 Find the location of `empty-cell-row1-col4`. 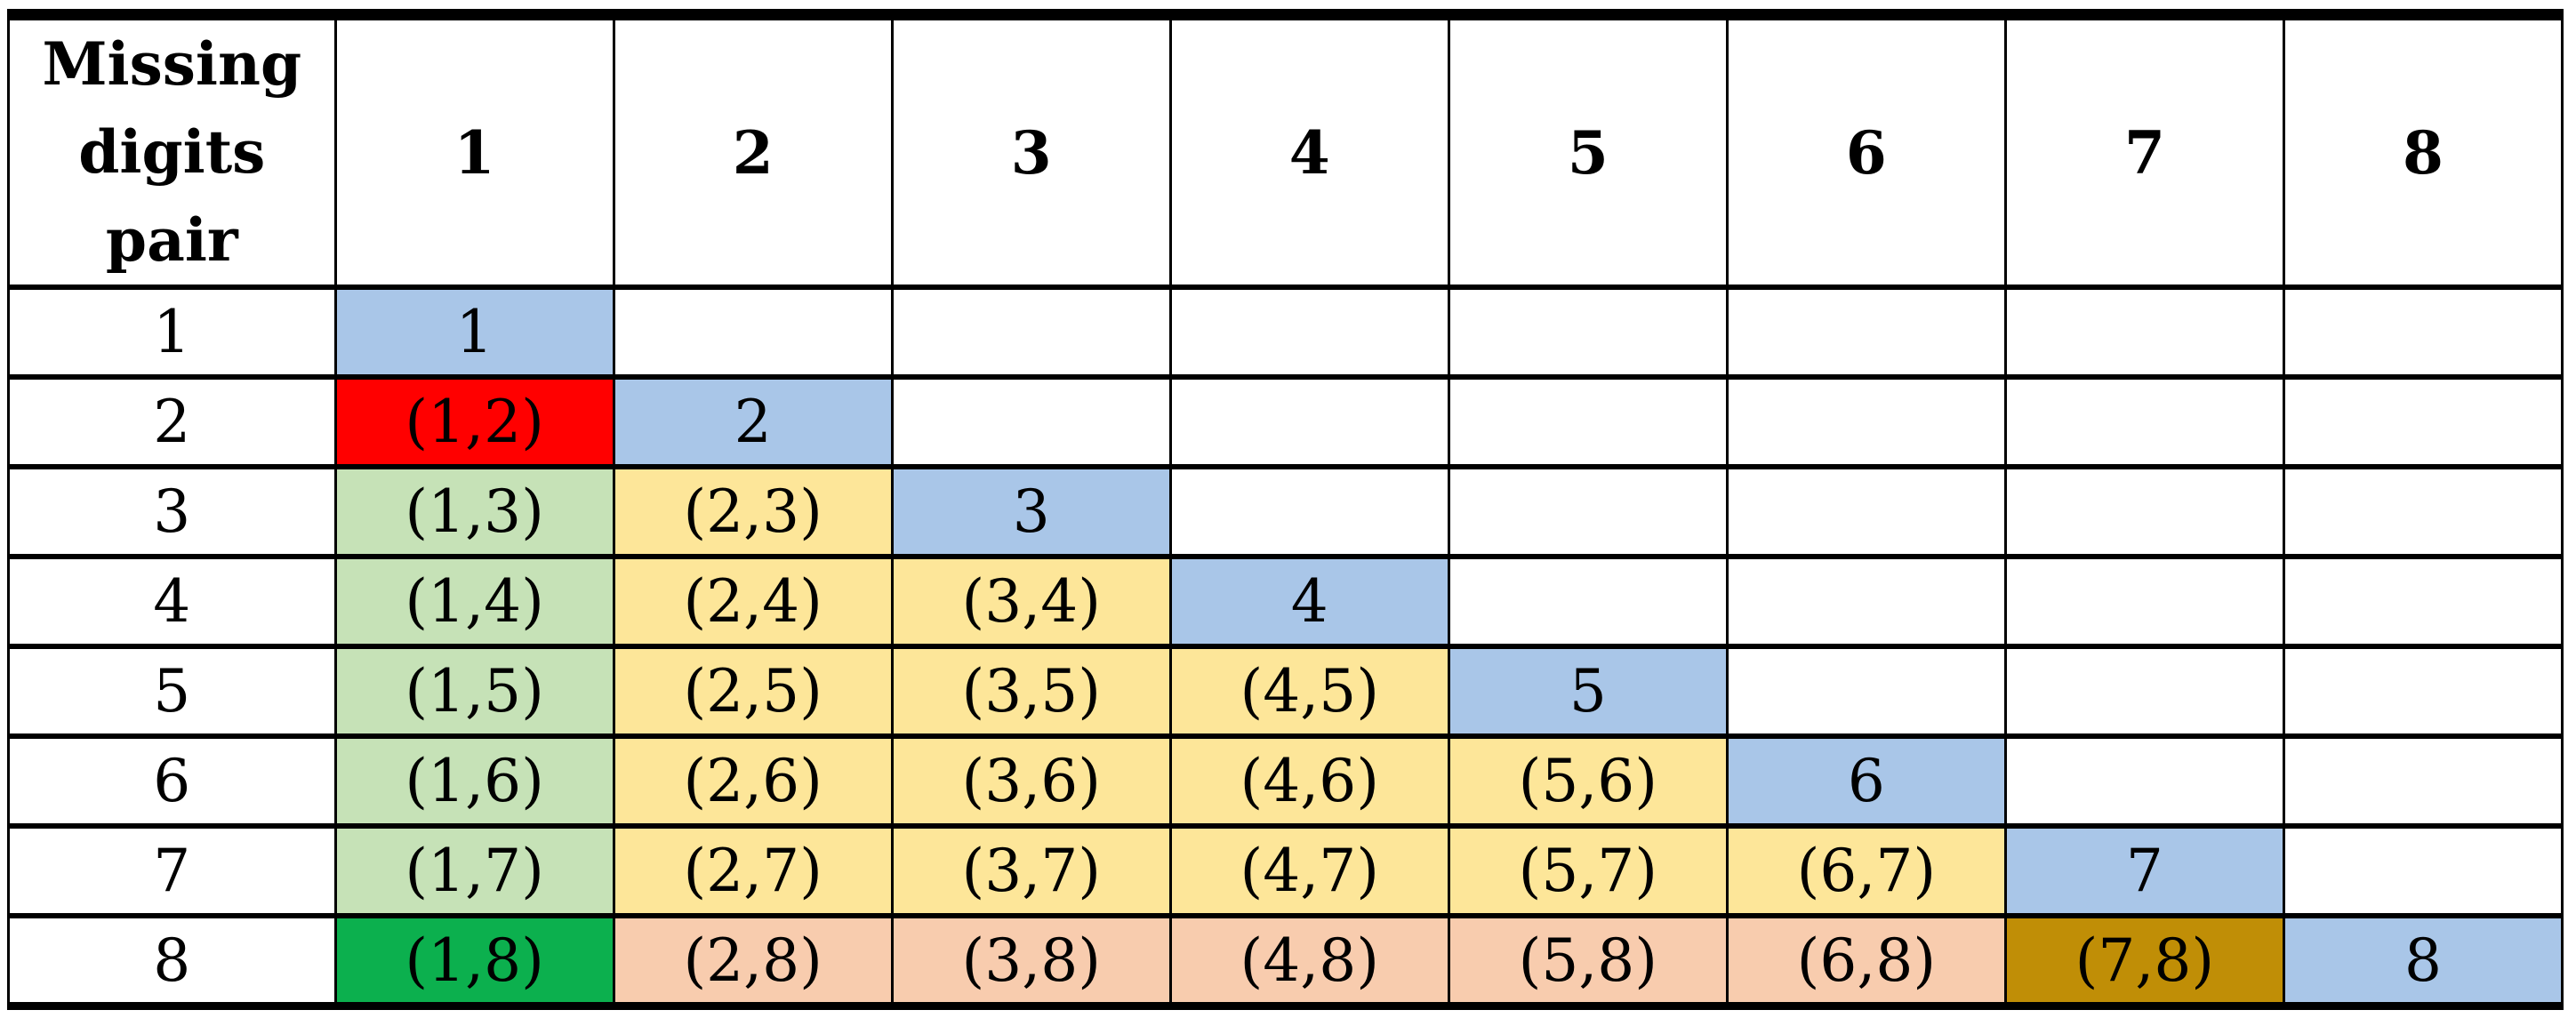

empty-cell-row1-col4 is located at coordinates (1309, 333).